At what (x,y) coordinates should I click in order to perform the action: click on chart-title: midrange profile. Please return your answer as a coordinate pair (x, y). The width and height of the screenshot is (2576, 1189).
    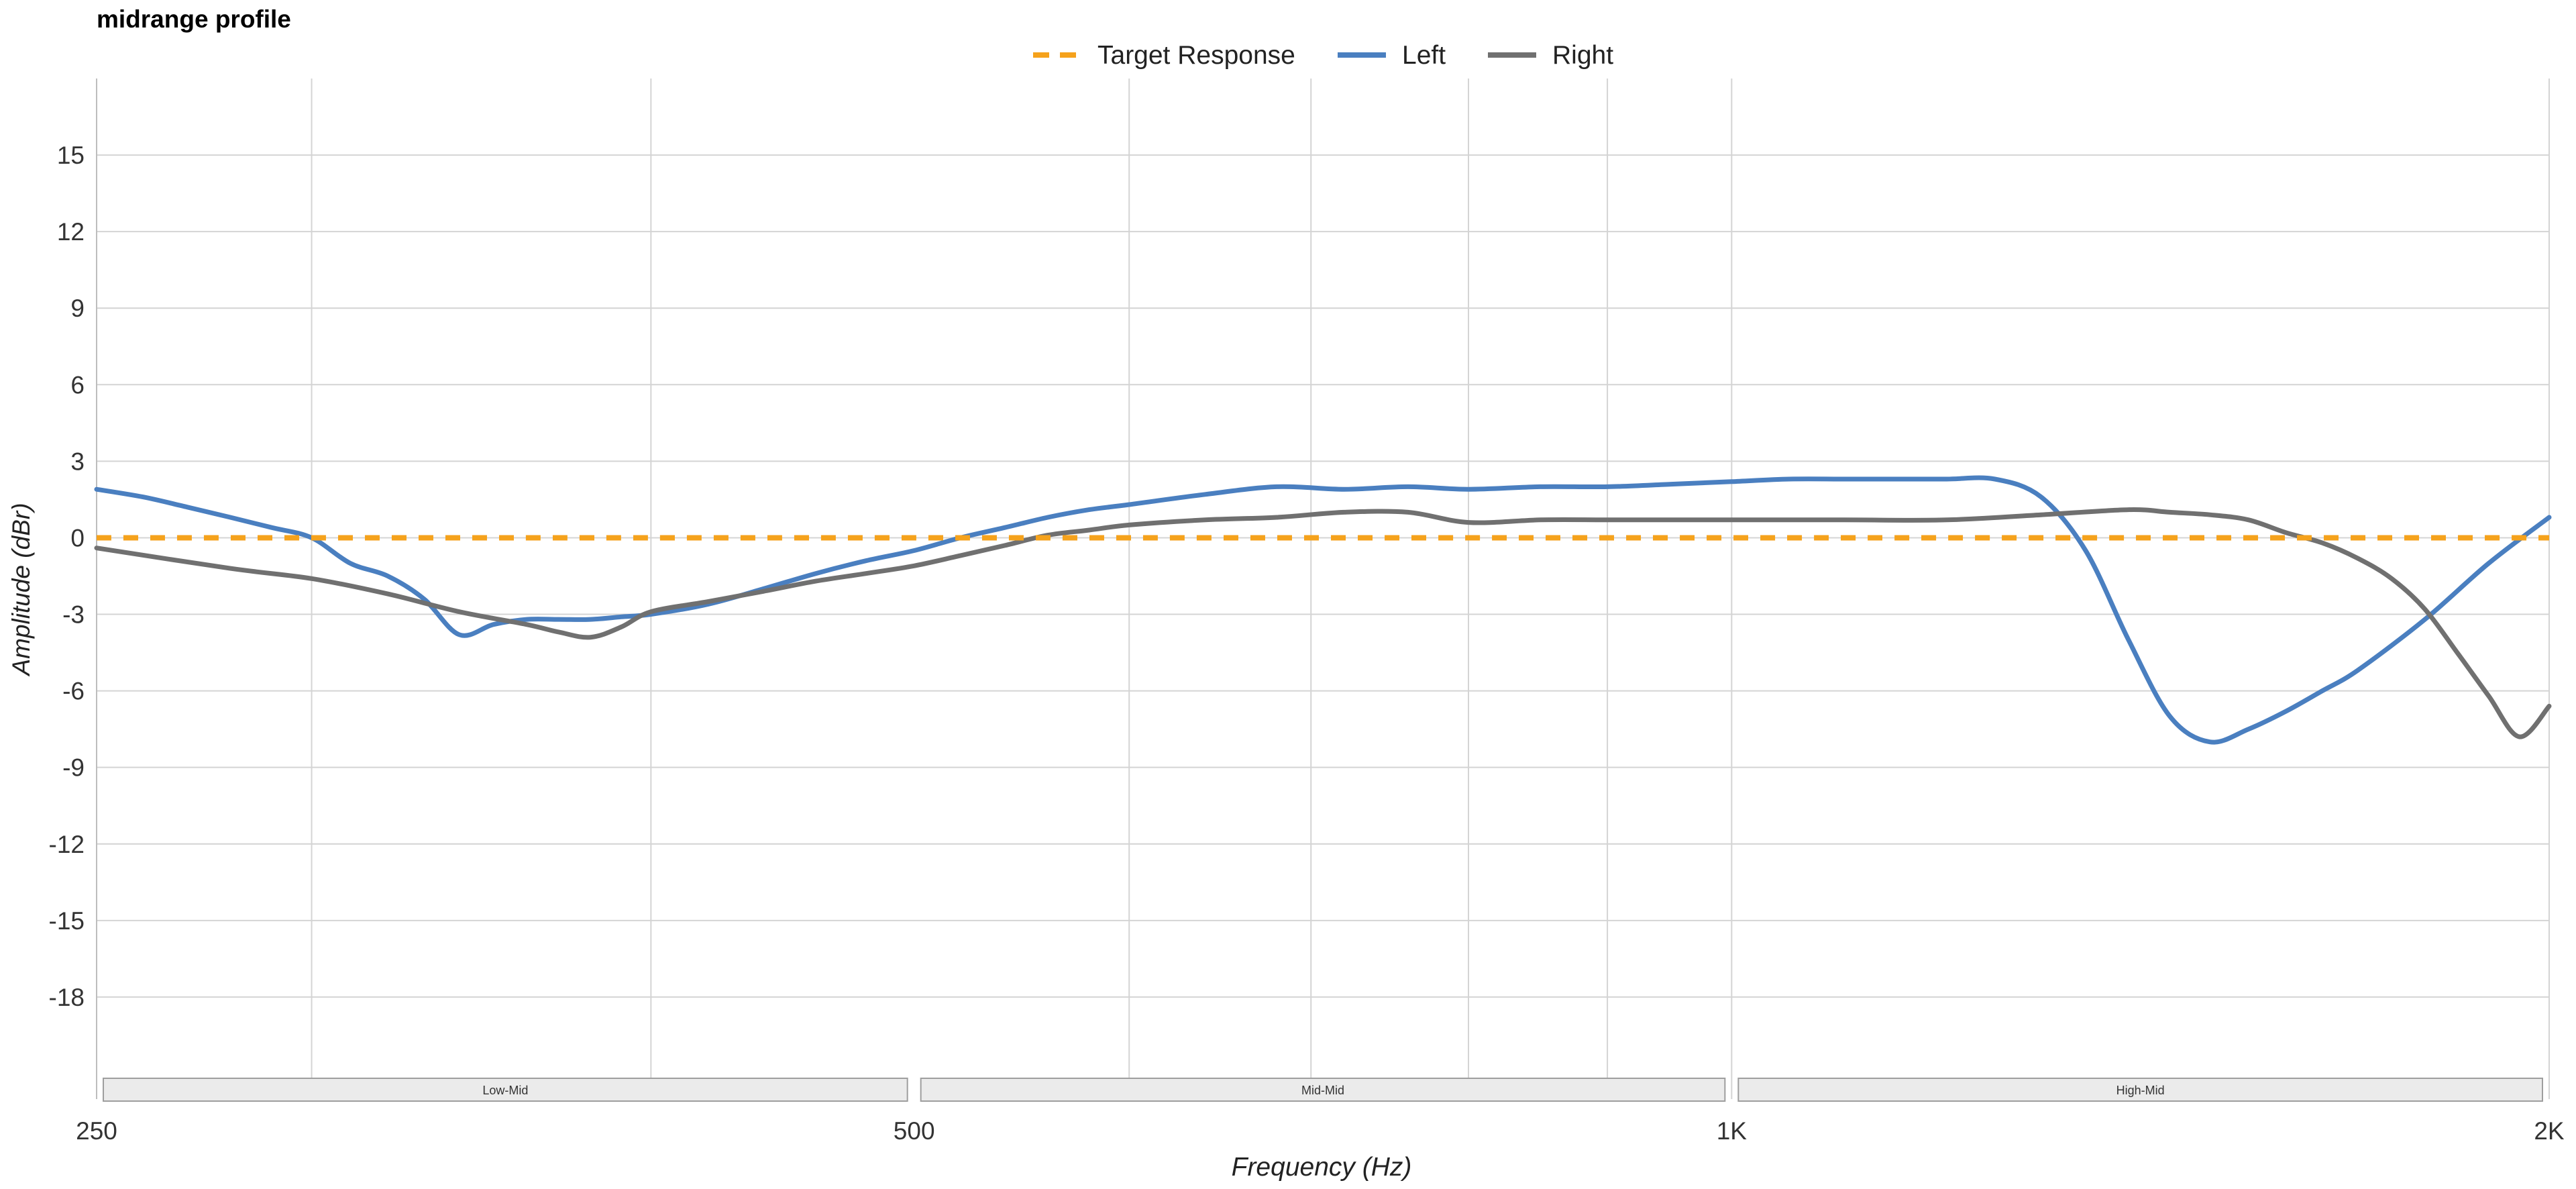
    Looking at the image, I should click on (194, 19).